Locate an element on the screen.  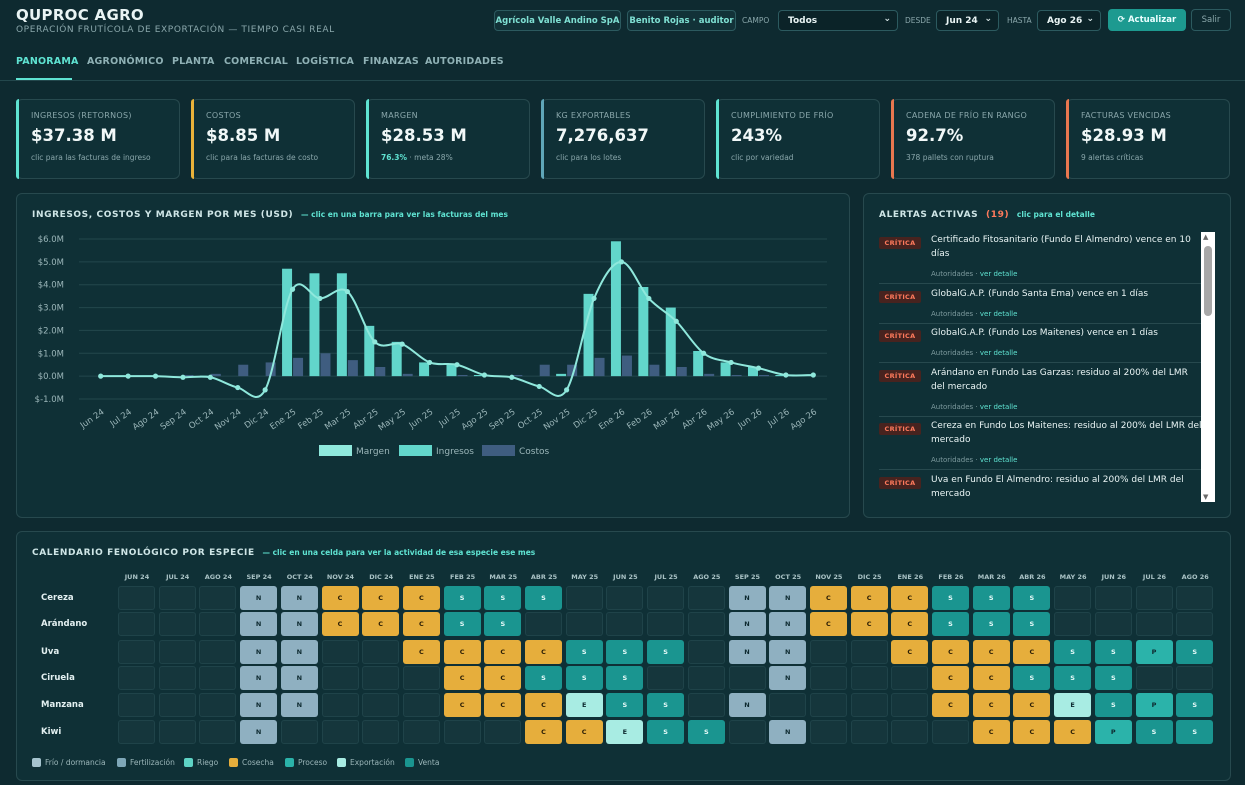
alerts-scrollbar: ▲ ▼ is located at coordinates (1208, 367).